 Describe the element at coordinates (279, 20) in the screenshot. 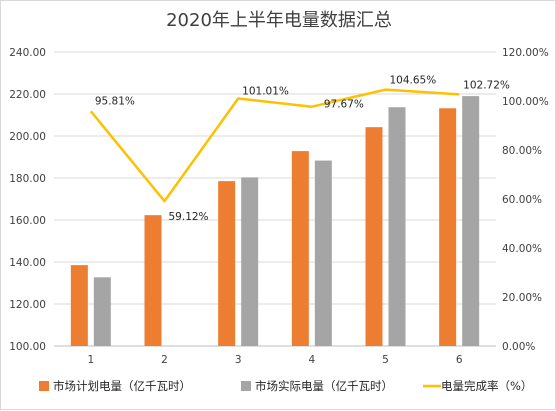

I see `chart-title: 2020年上半年电量数据汇总` at that location.